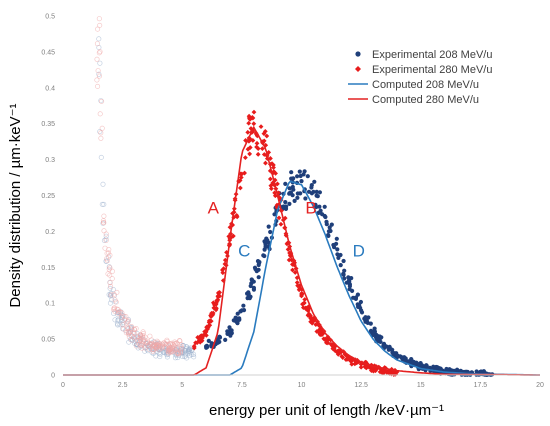  What do you see at coordinates (242, 385) in the screenshot?
I see `x-tick-label: 7.5` at bounding box center [242, 385].